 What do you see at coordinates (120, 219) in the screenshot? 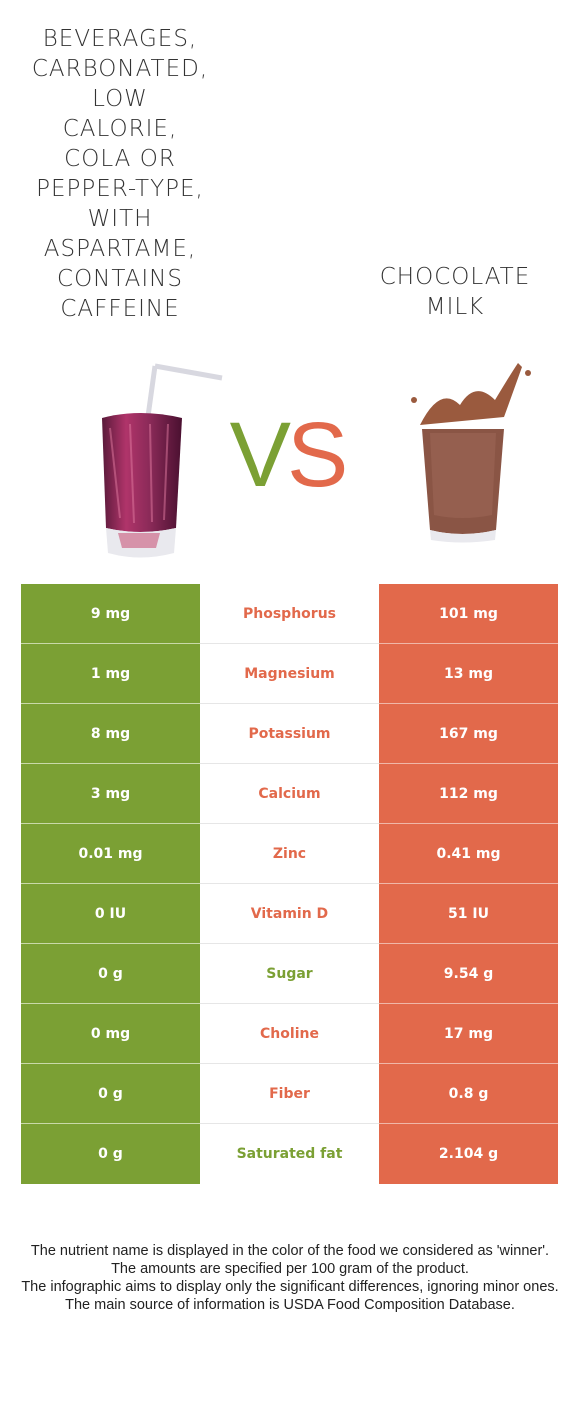
I see `left-title-line: WITH` at bounding box center [120, 219].